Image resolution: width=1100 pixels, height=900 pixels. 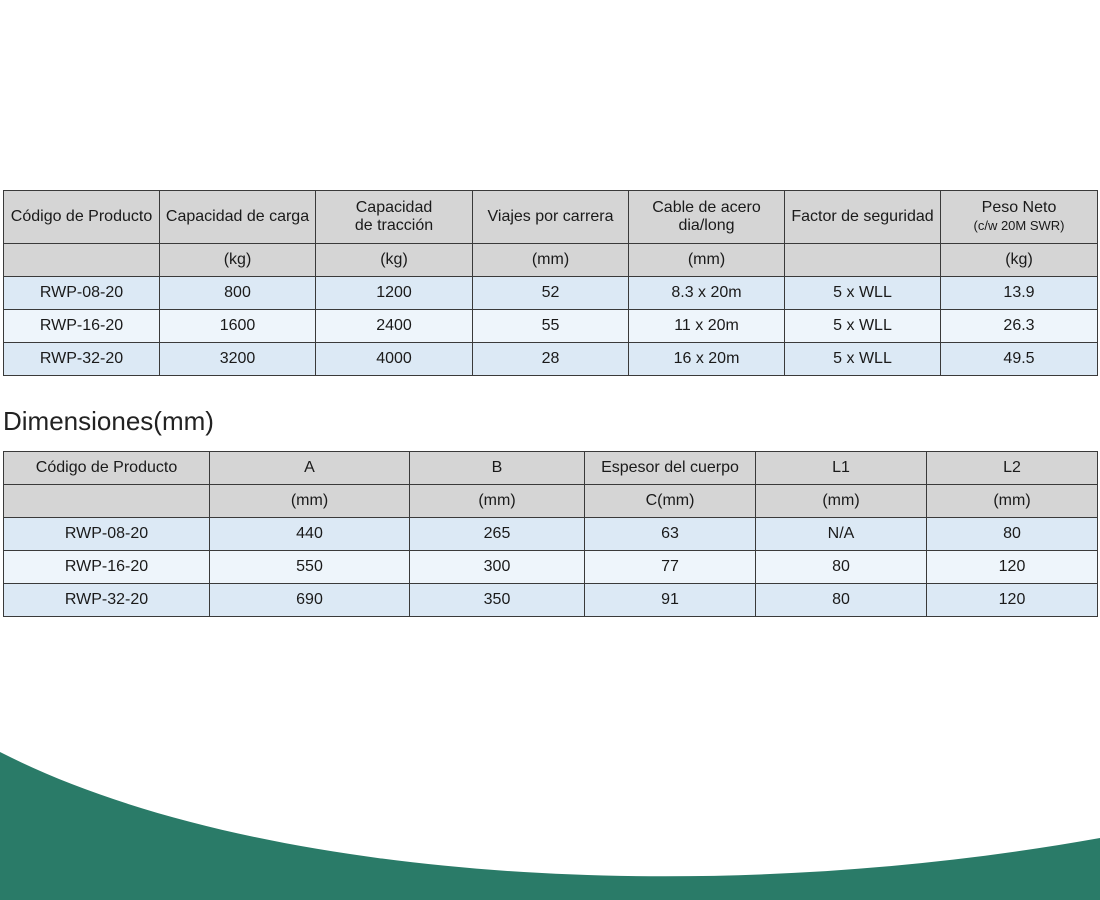 What do you see at coordinates (670, 501) in the screenshot?
I see `unit-cell: C(mm)` at bounding box center [670, 501].